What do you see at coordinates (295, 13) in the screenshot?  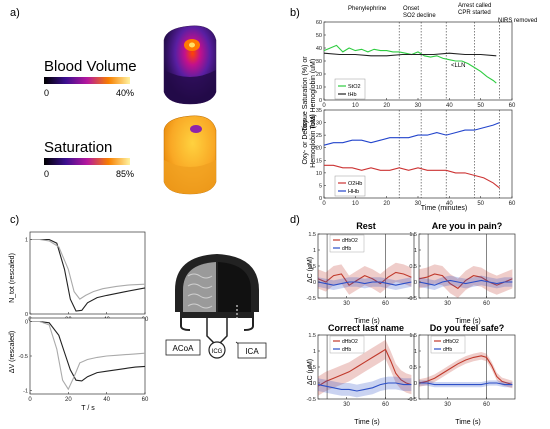 I see `panel-b-label: b)` at bounding box center [295, 13].